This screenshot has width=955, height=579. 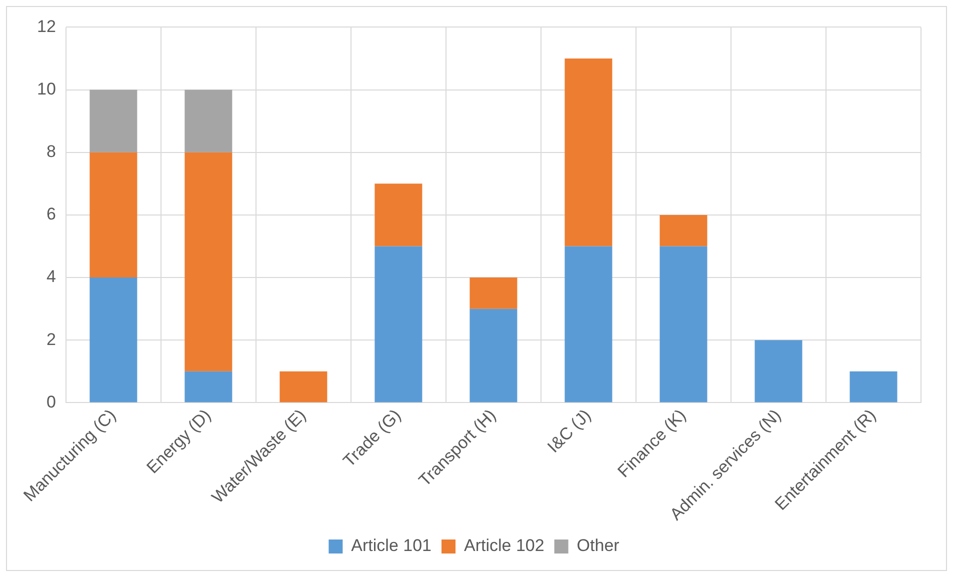 I want to click on y-tick-label: 10, so click(x=46, y=88).